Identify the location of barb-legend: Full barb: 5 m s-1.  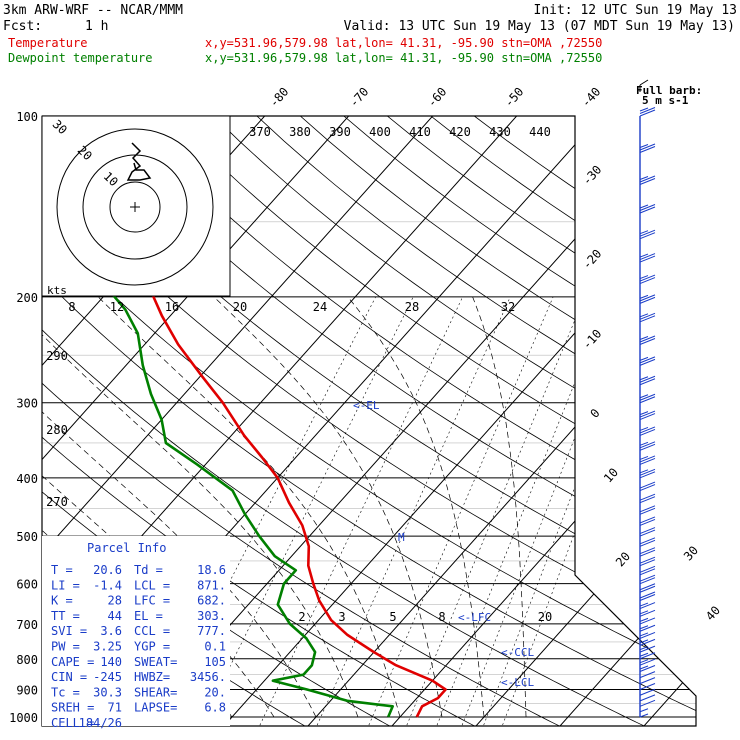
(669, 93).